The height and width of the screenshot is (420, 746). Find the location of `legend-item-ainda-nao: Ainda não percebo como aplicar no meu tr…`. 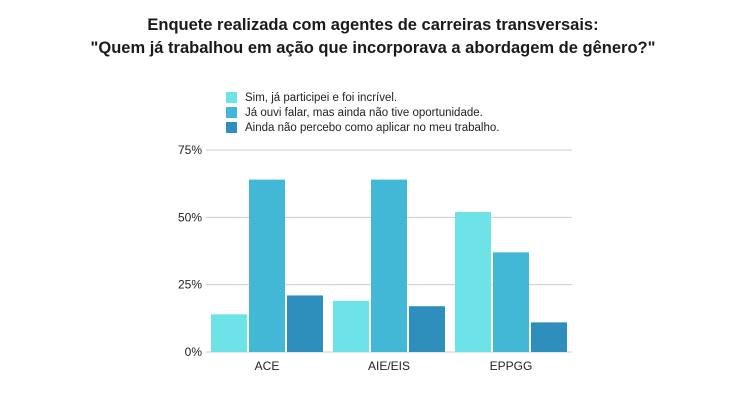

legend-item-ainda-nao: Ainda não percebo como aplicar no meu tr… is located at coordinates (362, 127).